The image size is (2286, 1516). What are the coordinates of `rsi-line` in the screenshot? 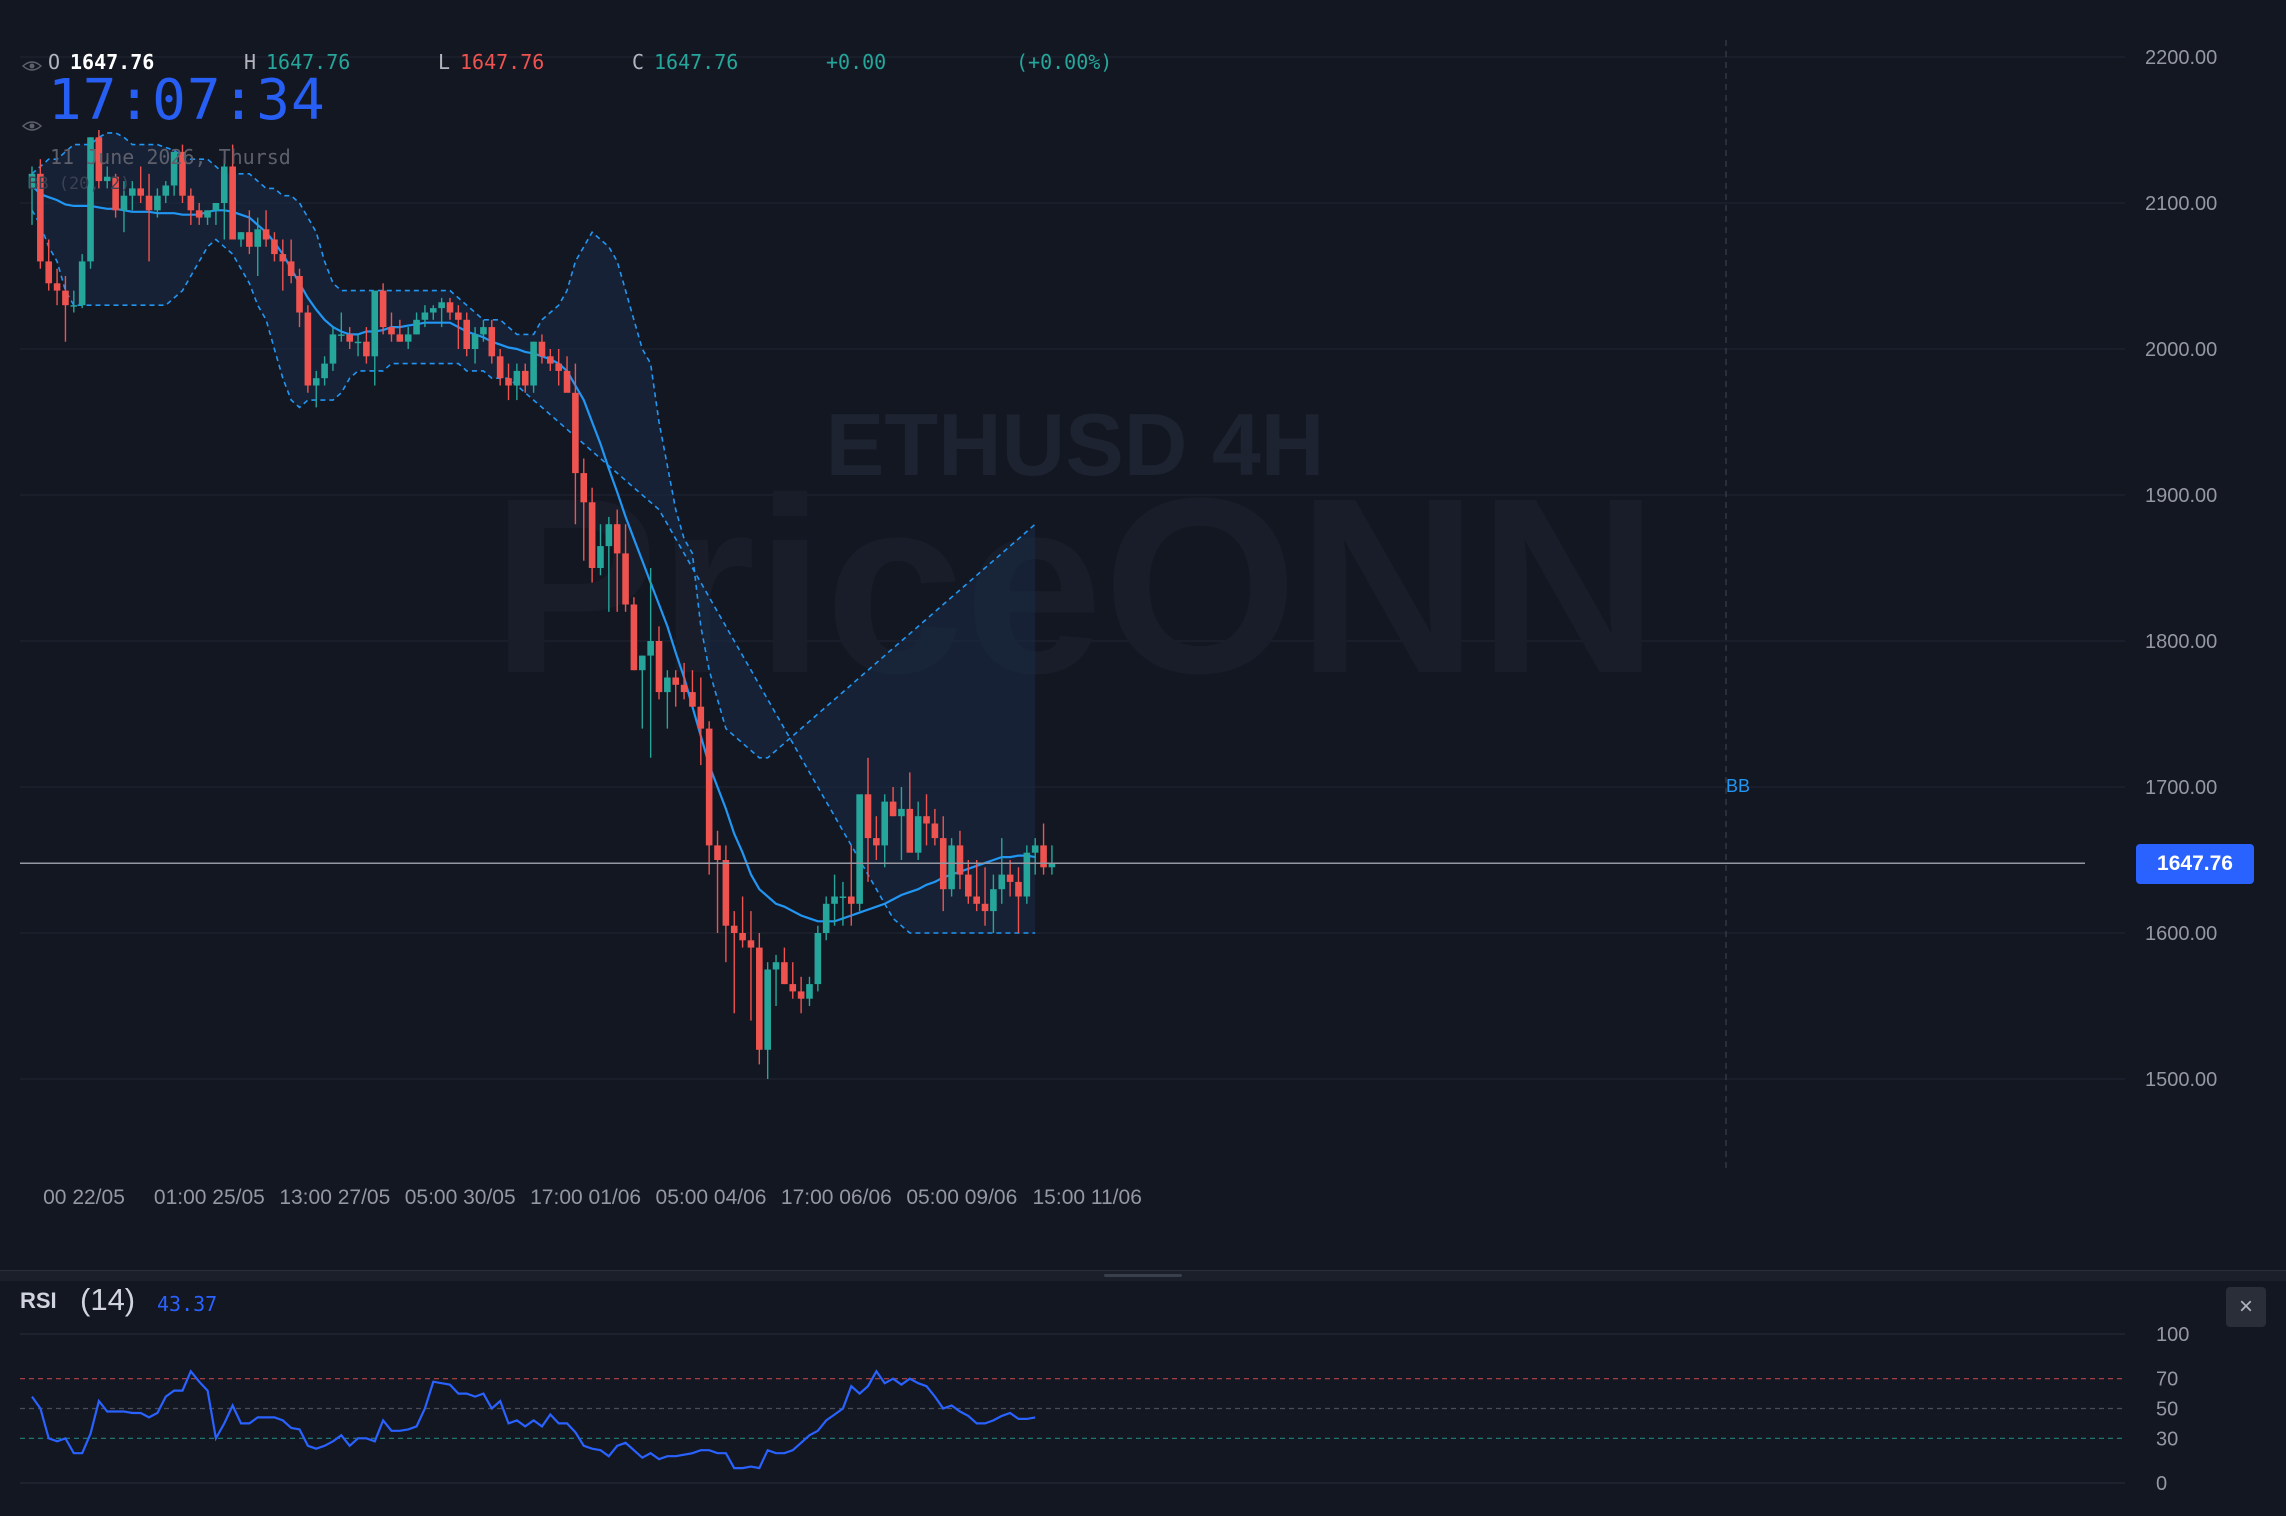 It's located at (533, 1419).